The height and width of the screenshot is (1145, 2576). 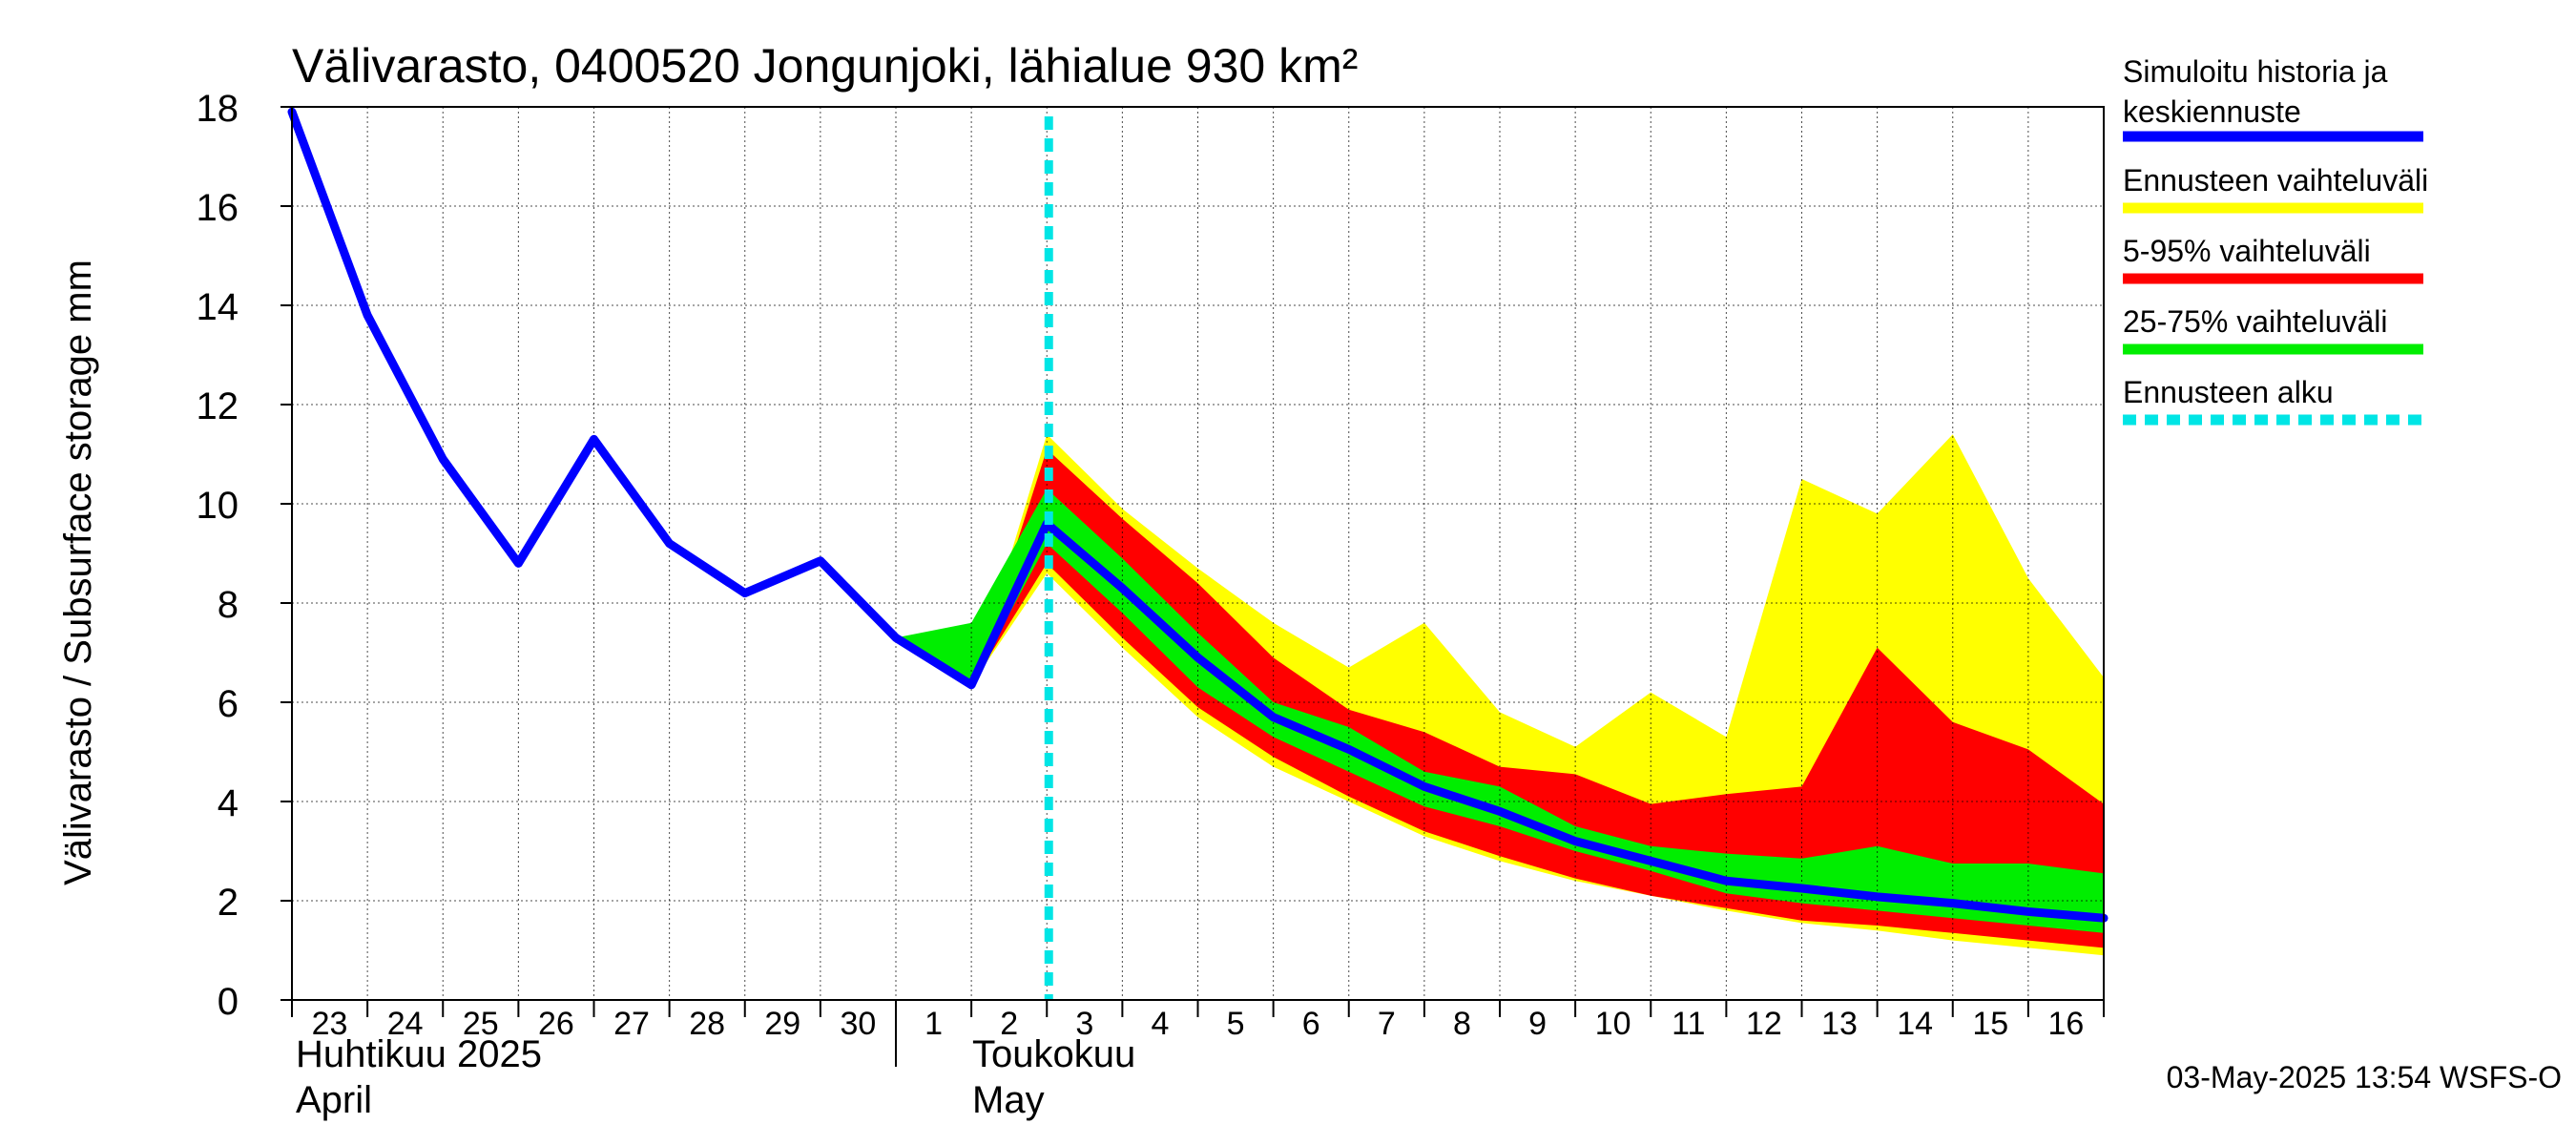 What do you see at coordinates (1160, 1024) in the screenshot?
I see `x-tick-label: 4` at bounding box center [1160, 1024].